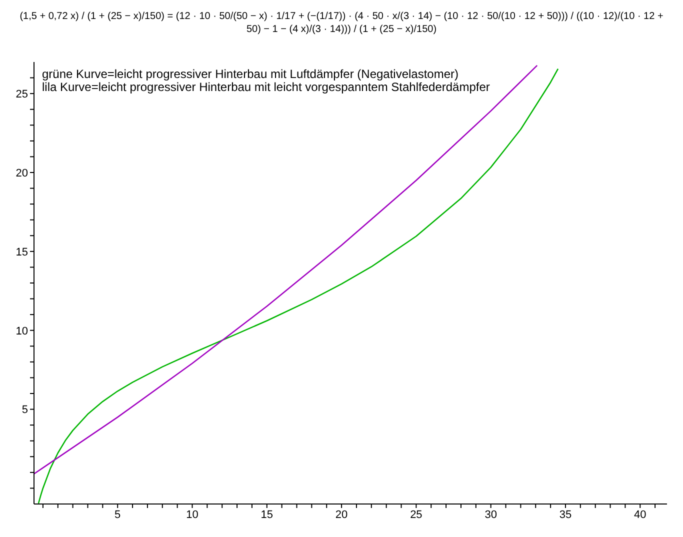 This screenshot has width=683, height=537. Describe the element at coordinates (565, 514) in the screenshot. I see `x-tick-label: 35` at that location.